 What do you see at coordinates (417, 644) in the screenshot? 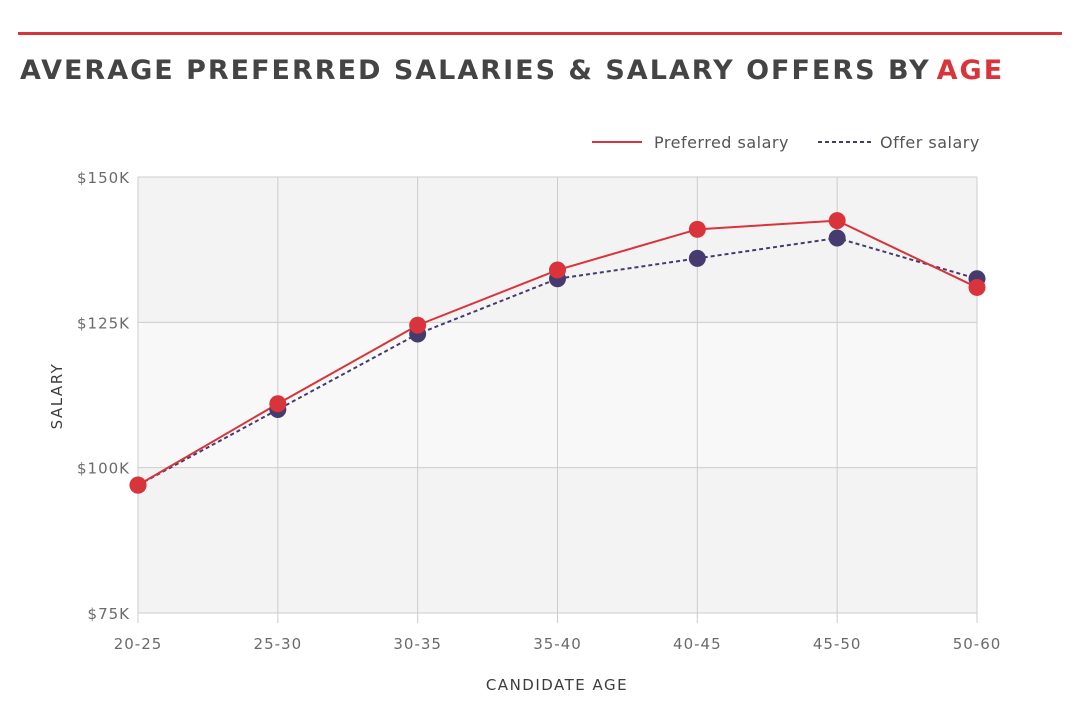
I see `x-tick-label: 30-35` at bounding box center [417, 644].